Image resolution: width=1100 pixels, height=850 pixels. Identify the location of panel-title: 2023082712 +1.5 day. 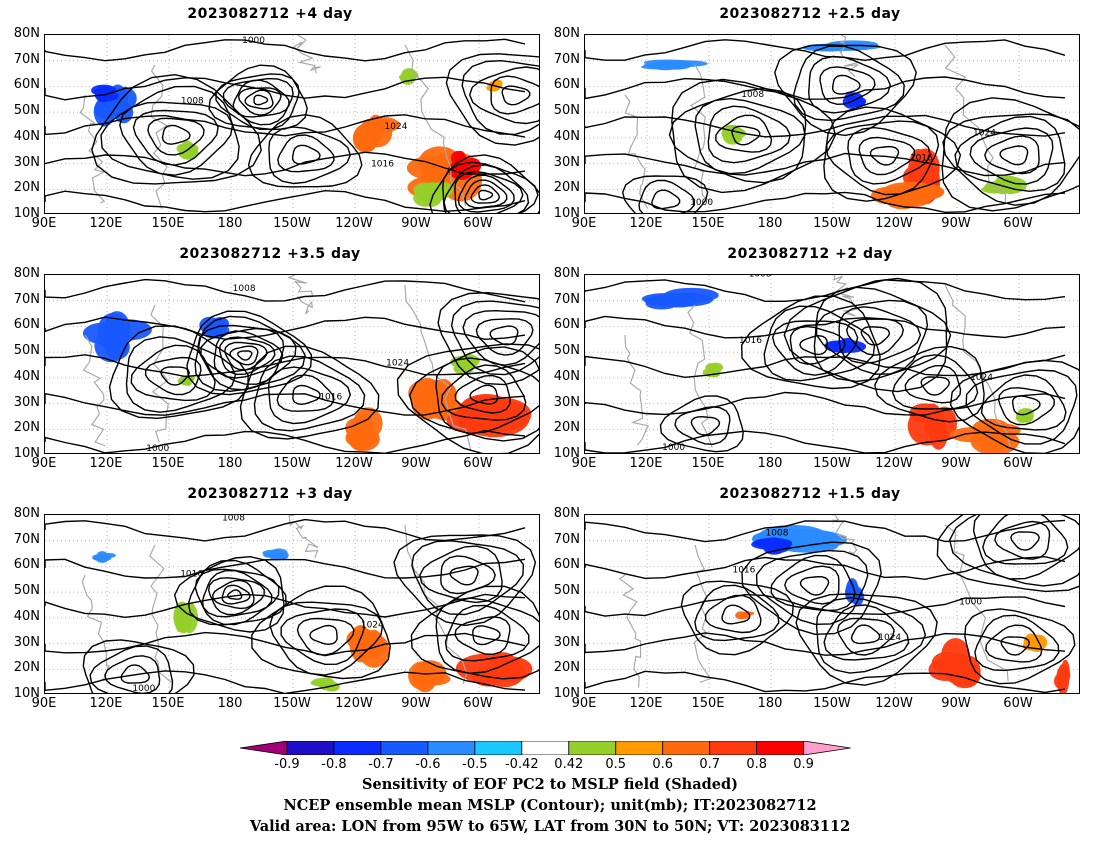
(810, 494).